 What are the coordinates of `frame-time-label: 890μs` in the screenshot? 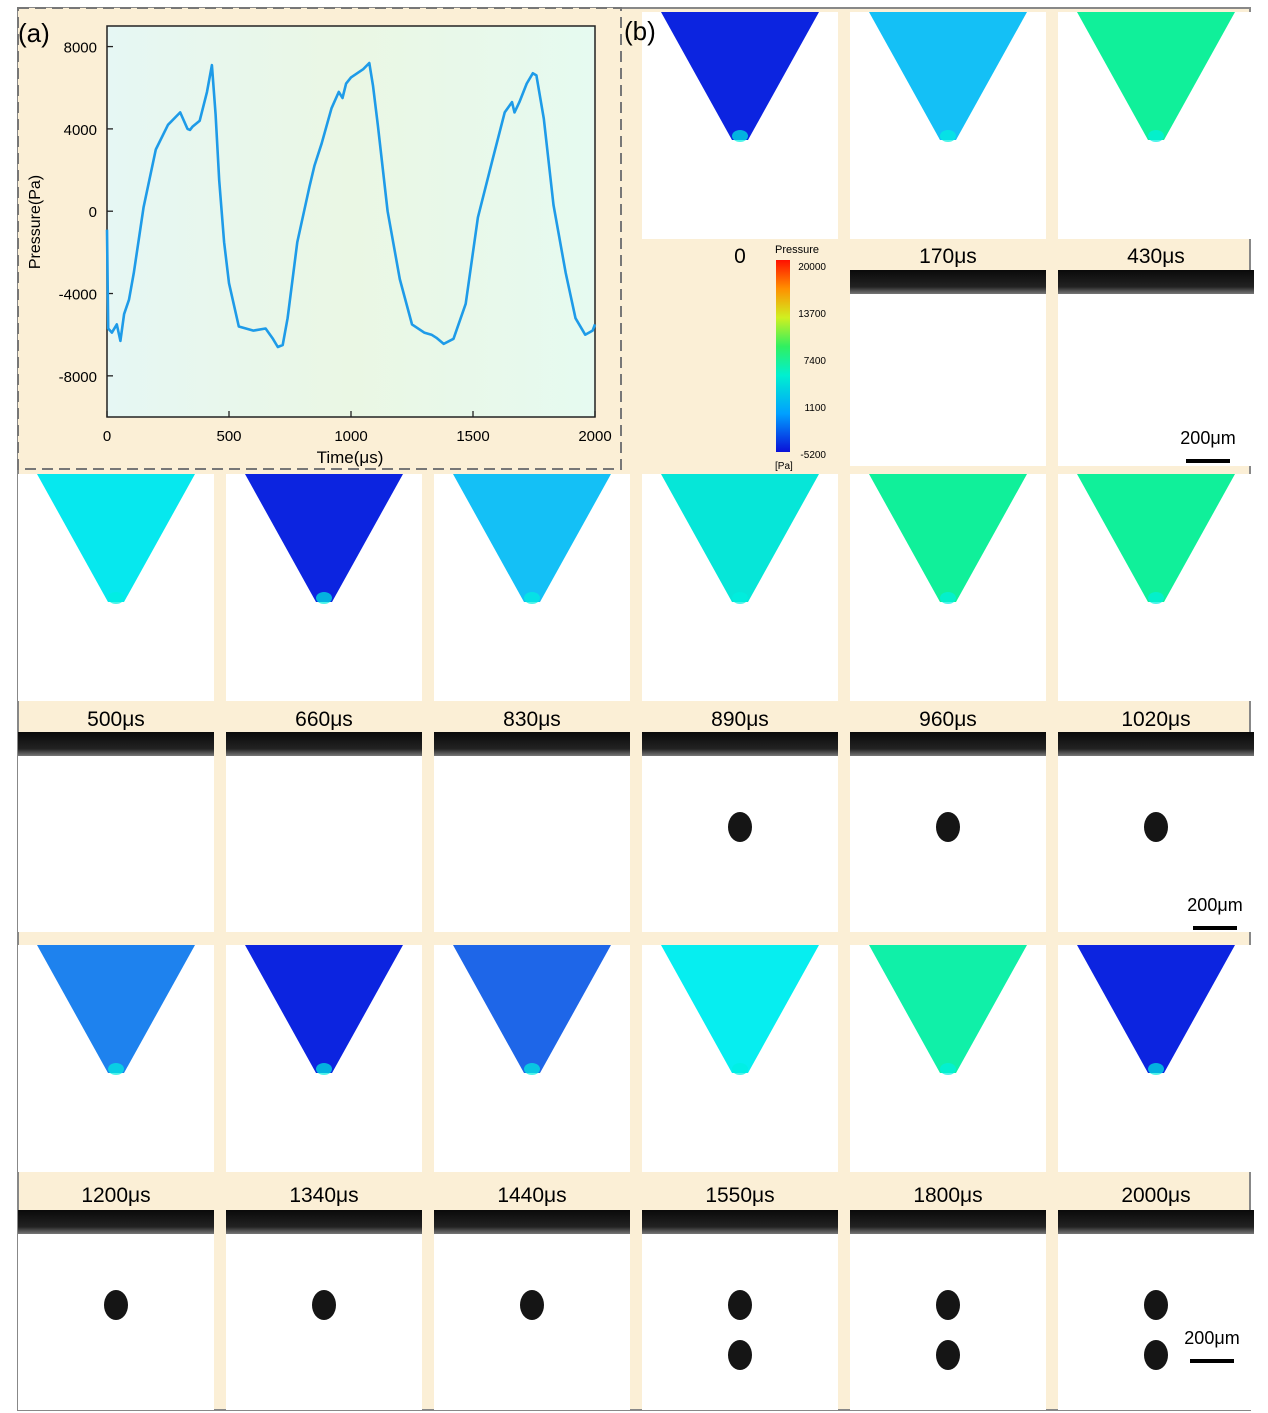 It's located at (740, 719).